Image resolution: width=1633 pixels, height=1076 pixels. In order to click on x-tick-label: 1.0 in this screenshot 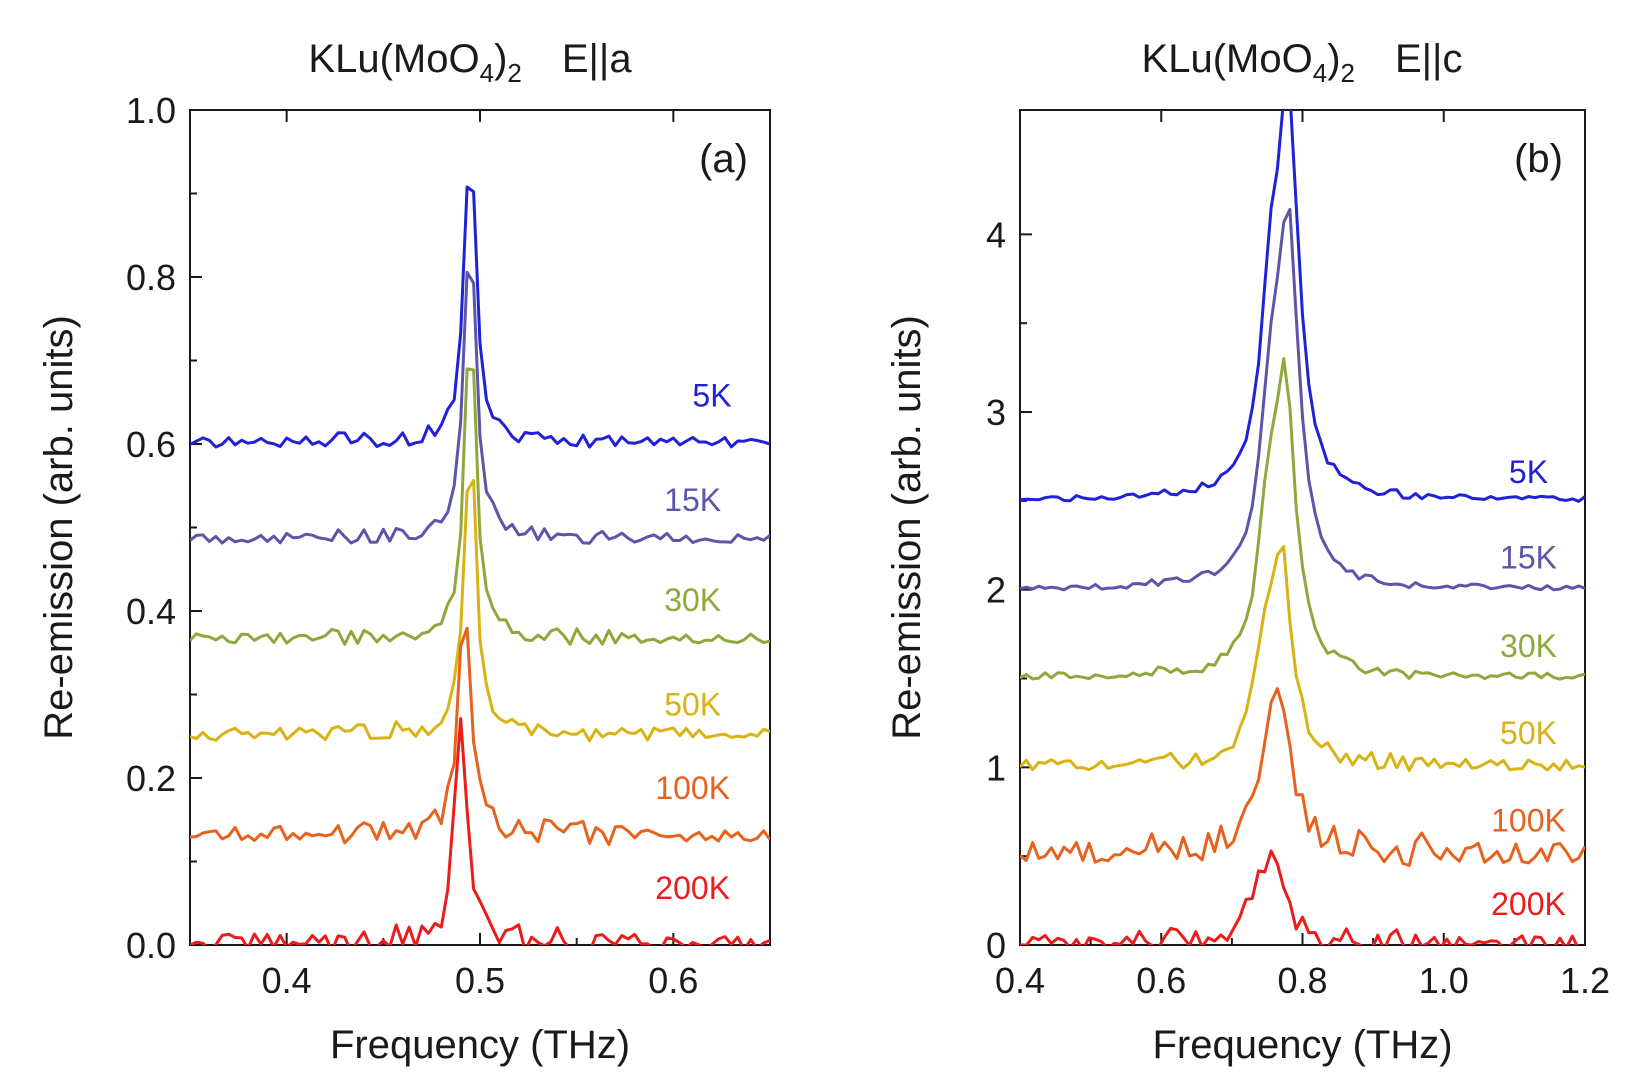, I will do `click(1444, 980)`.